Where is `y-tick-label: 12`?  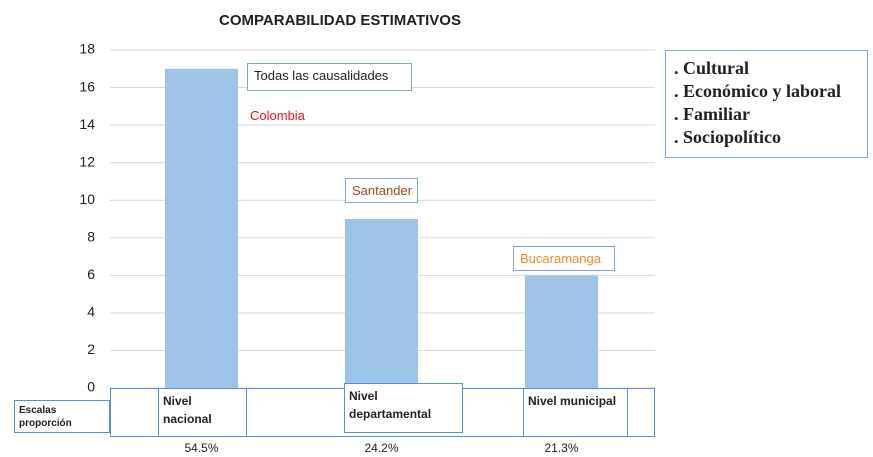
y-tick-label: 12 is located at coordinates (87, 161).